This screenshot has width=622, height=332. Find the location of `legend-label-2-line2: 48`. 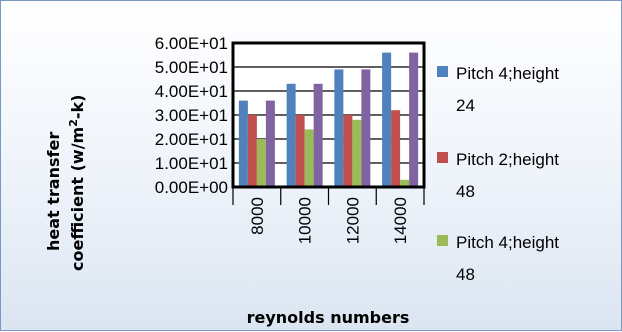

legend-label-2-line2: 48 is located at coordinates (465, 191).